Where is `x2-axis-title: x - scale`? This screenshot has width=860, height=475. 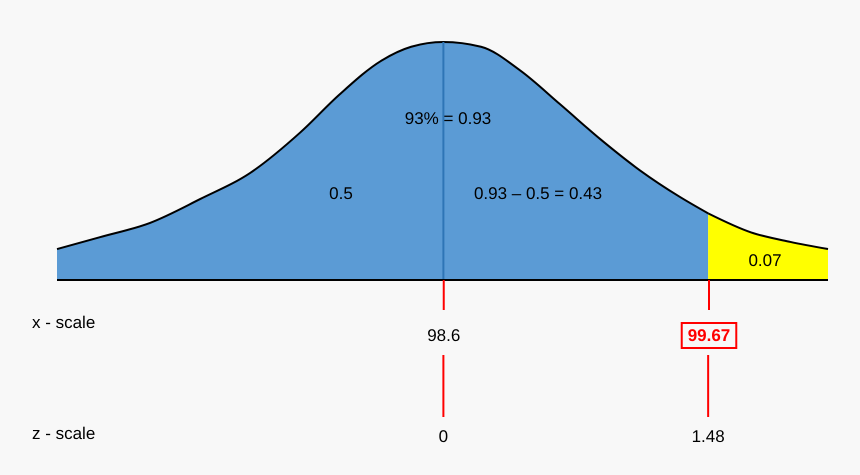
x2-axis-title: x - scale is located at coordinates (64, 322).